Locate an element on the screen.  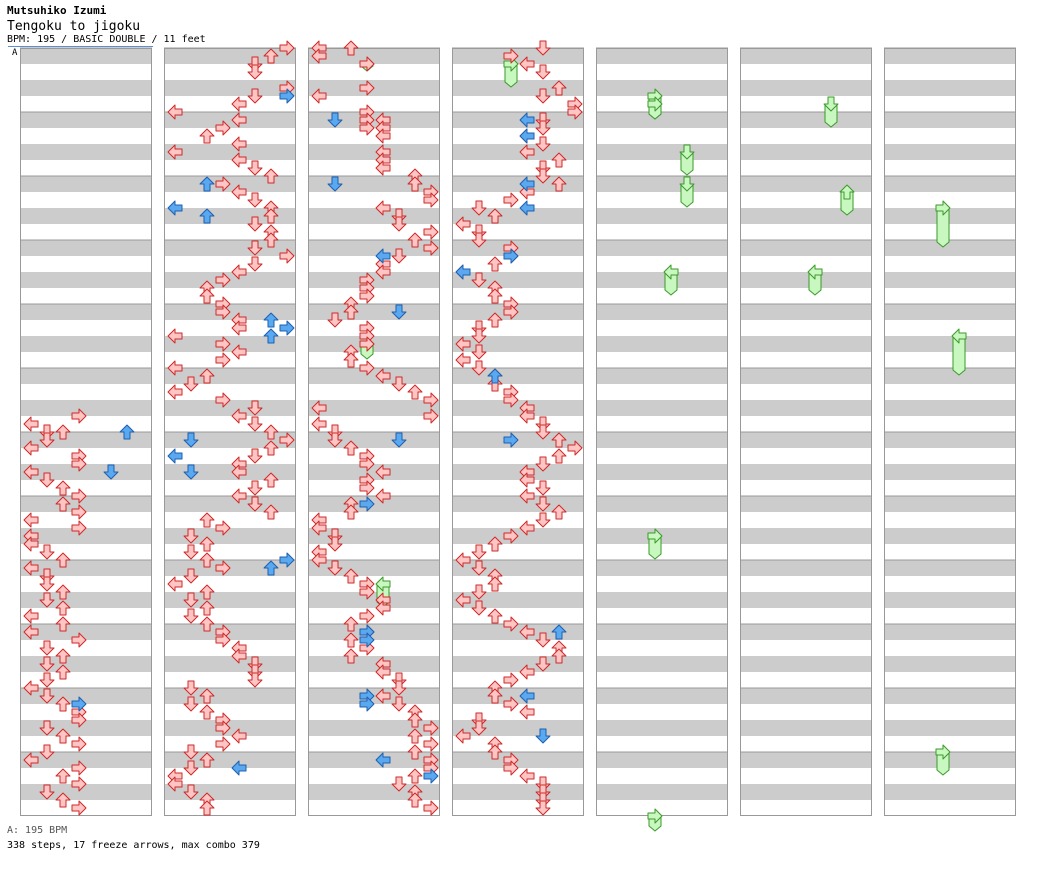
bpm-marker-label: A is located at coordinates (15, 53).